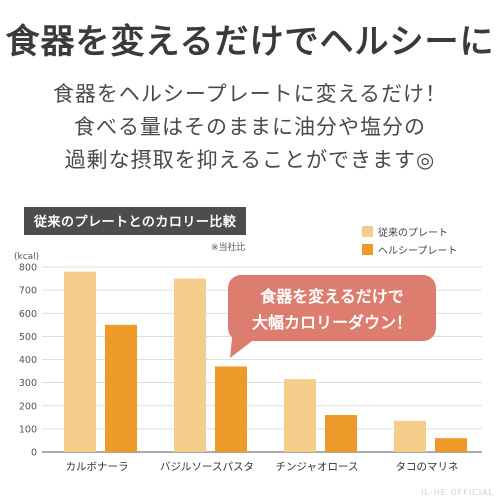 Image resolution: width=500 pixels, height=500 pixels. I want to click on y-tick-label: 600, so click(28, 314).